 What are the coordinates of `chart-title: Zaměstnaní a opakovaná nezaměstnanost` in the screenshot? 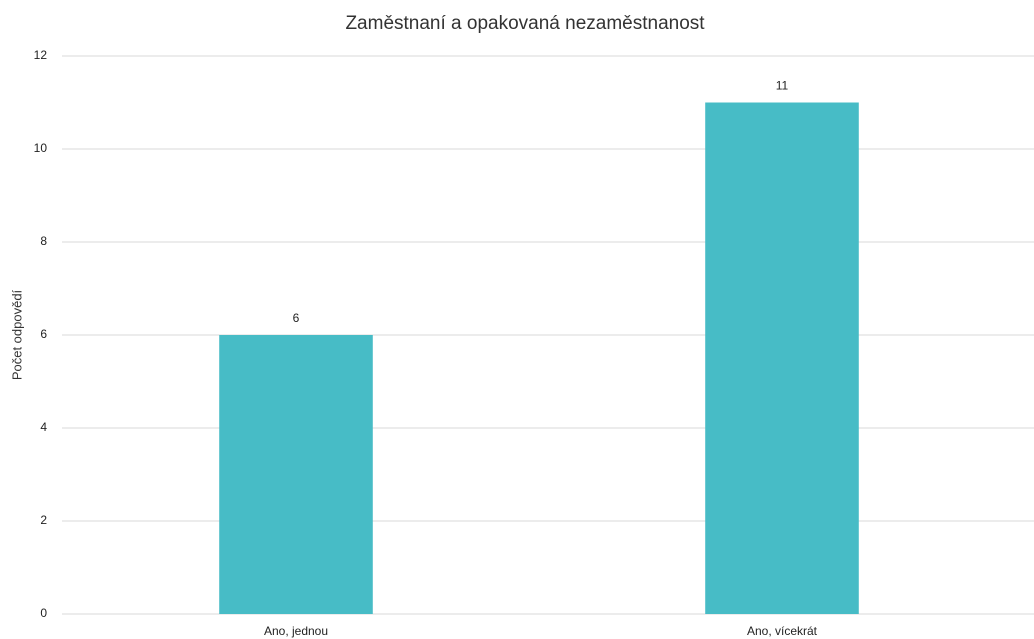 It's located at (525, 23).